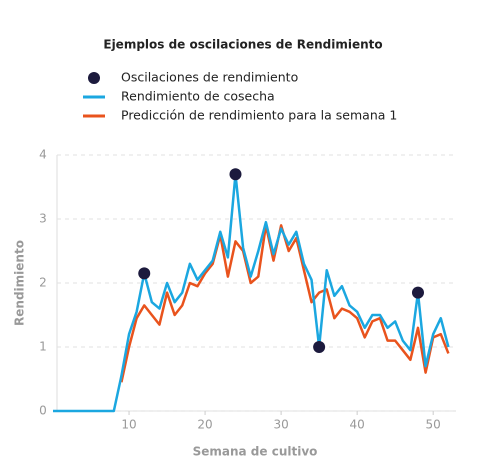 This screenshot has height=466, width=483. I want to click on y-tick-label: 2, so click(43, 283).